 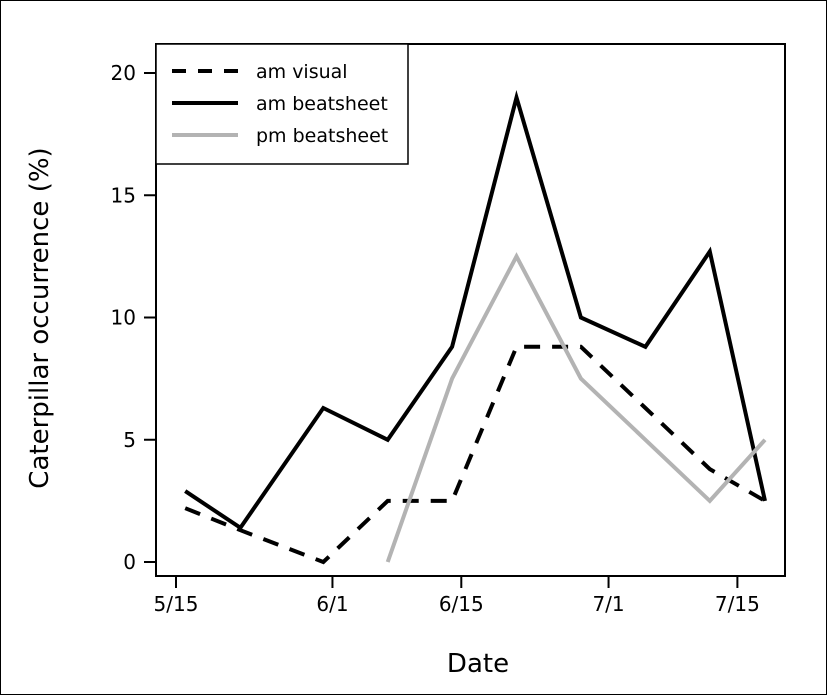 I want to click on y-tick-label: 5, so click(x=129, y=440).